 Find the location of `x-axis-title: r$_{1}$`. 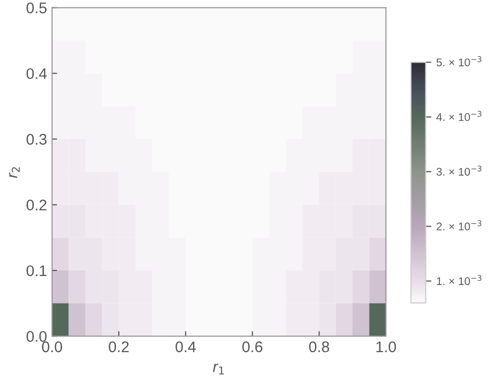

x-axis-title: r$_{1}$ is located at coordinates (218, 369).